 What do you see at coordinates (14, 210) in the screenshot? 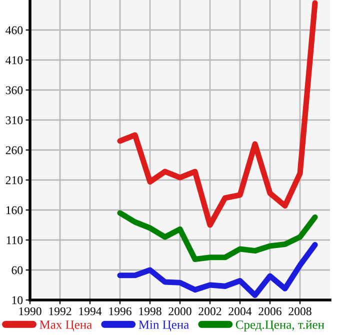
I see `y-tick-label: 160` at bounding box center [14, 210].